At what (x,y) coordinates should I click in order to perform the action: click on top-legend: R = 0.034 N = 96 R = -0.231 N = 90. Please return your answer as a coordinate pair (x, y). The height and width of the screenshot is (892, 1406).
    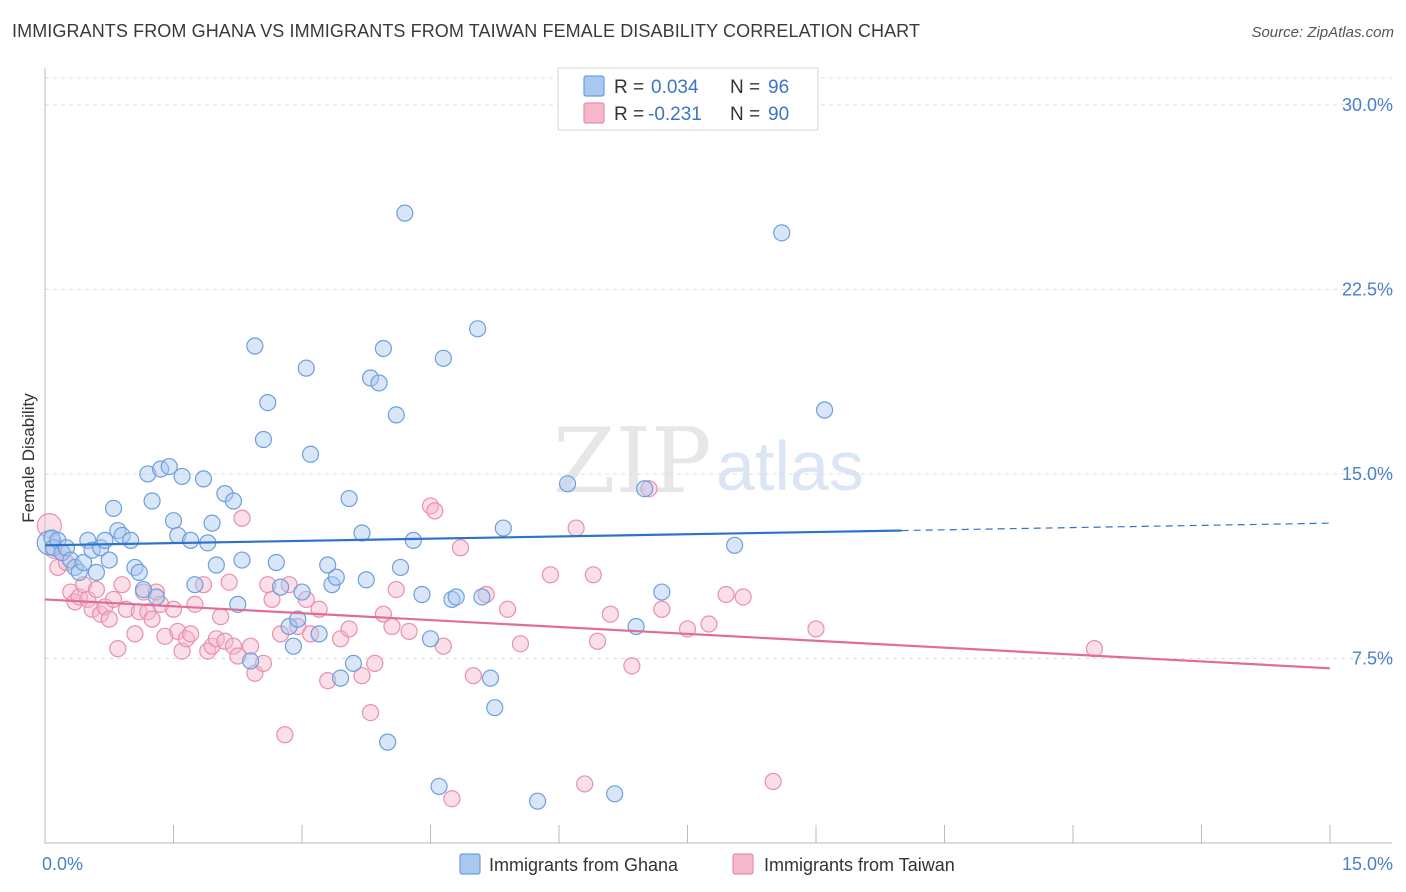
    Looking at the image, I should click on (688, 99).